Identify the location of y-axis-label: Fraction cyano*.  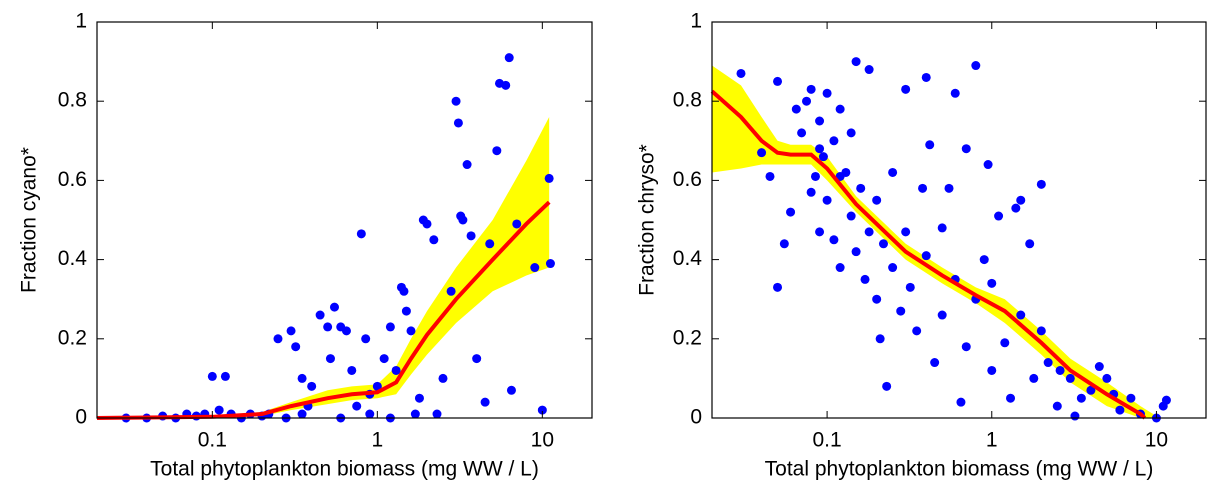
(29, 220).